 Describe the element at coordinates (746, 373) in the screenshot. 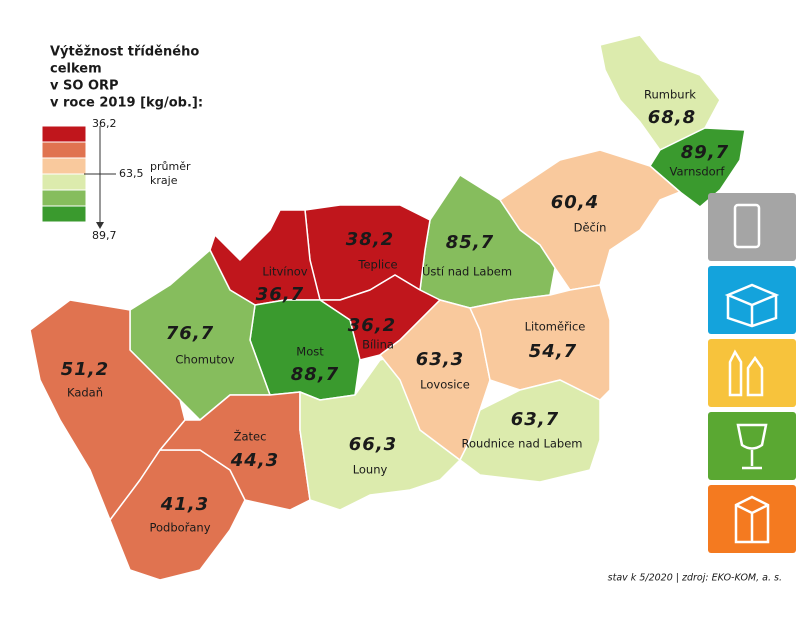

I see `icon-bottles` at that location.